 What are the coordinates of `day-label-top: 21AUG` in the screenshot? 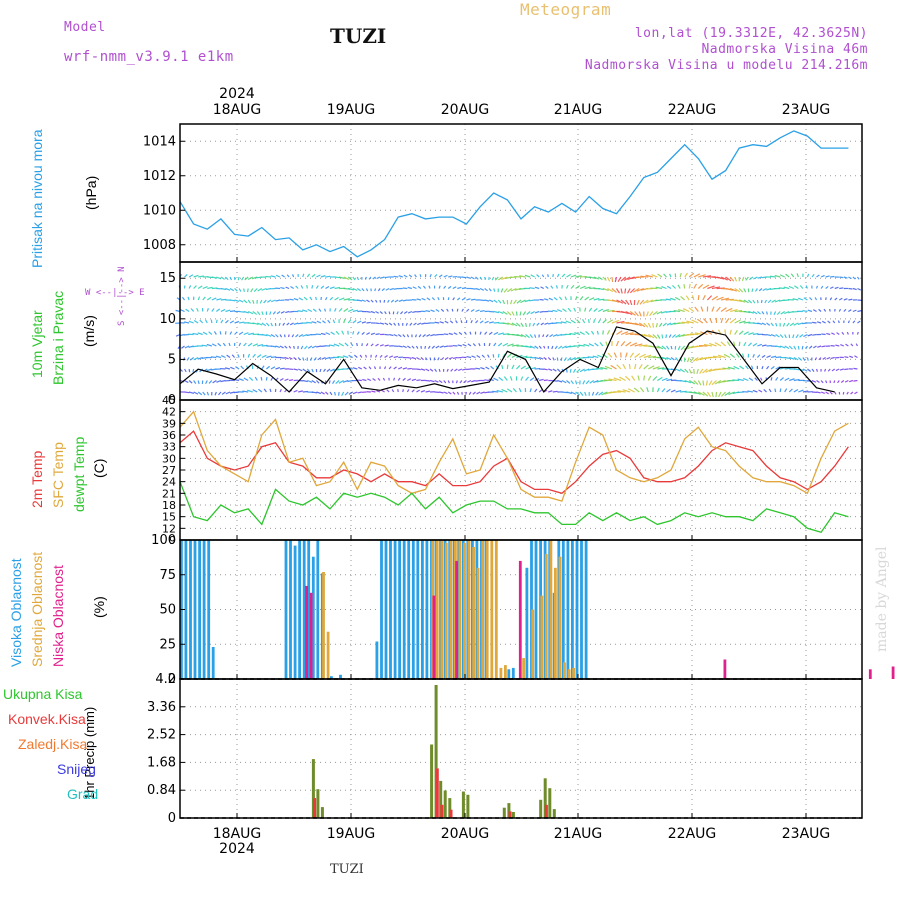 It's located at (578, 110).